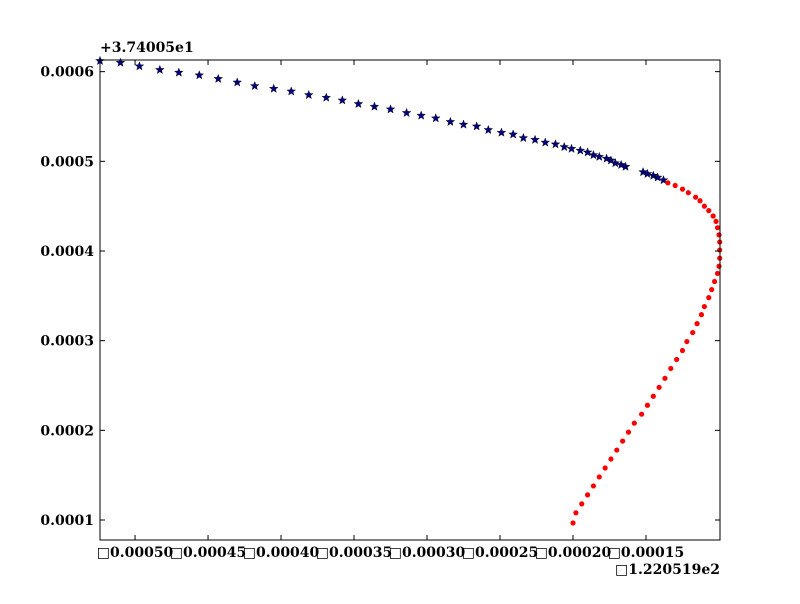 This screenshot has height=604, width=800. I want to click on x-tick-label: □0.00030, so click(427, 553).